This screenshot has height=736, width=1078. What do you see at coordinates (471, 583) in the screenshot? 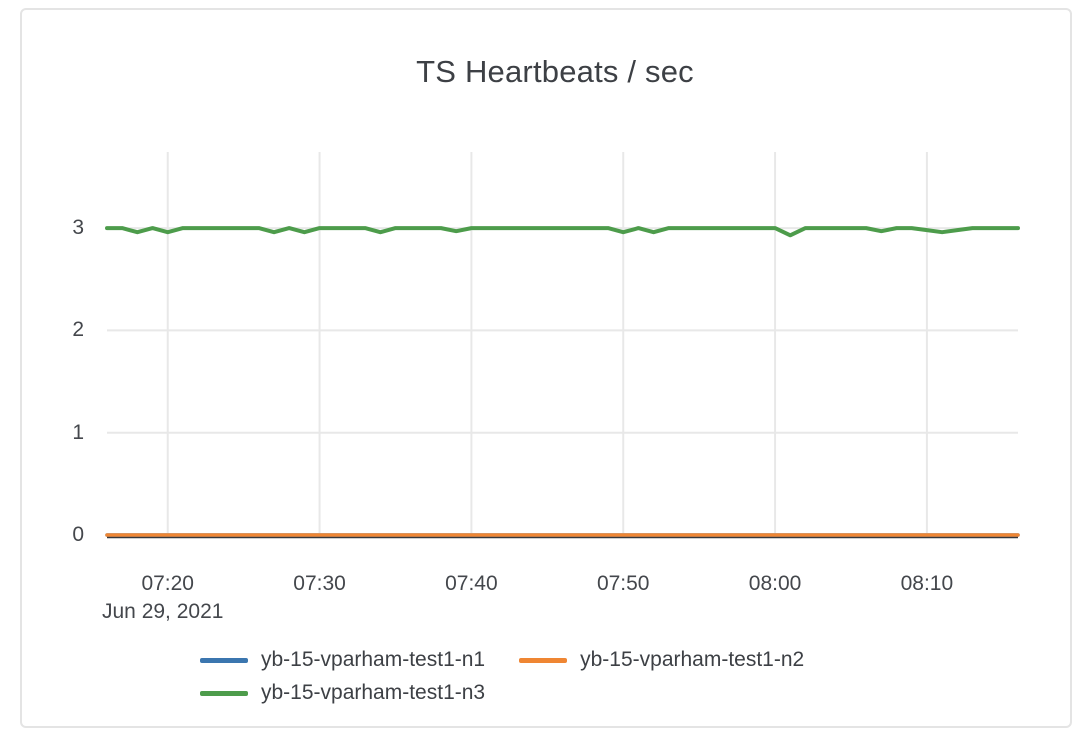
I see `x-tick-label: 07:40` at bounding box center [471, 583].